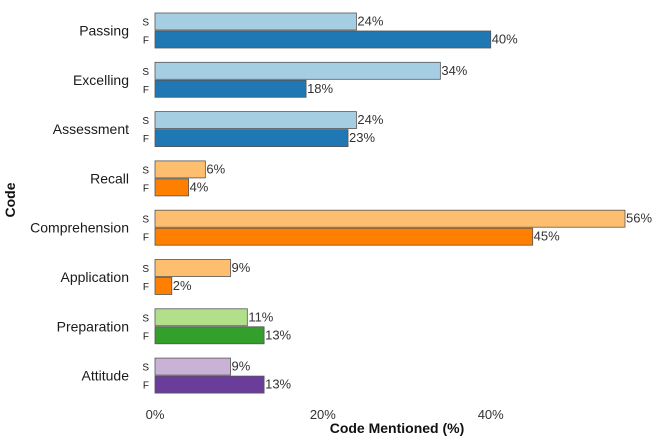 The image size is (660, 444). What do you see at coordinates (155, 414) in the screenshot?
I see `x-tick-label: 0%` at bounding box center [155, 414].